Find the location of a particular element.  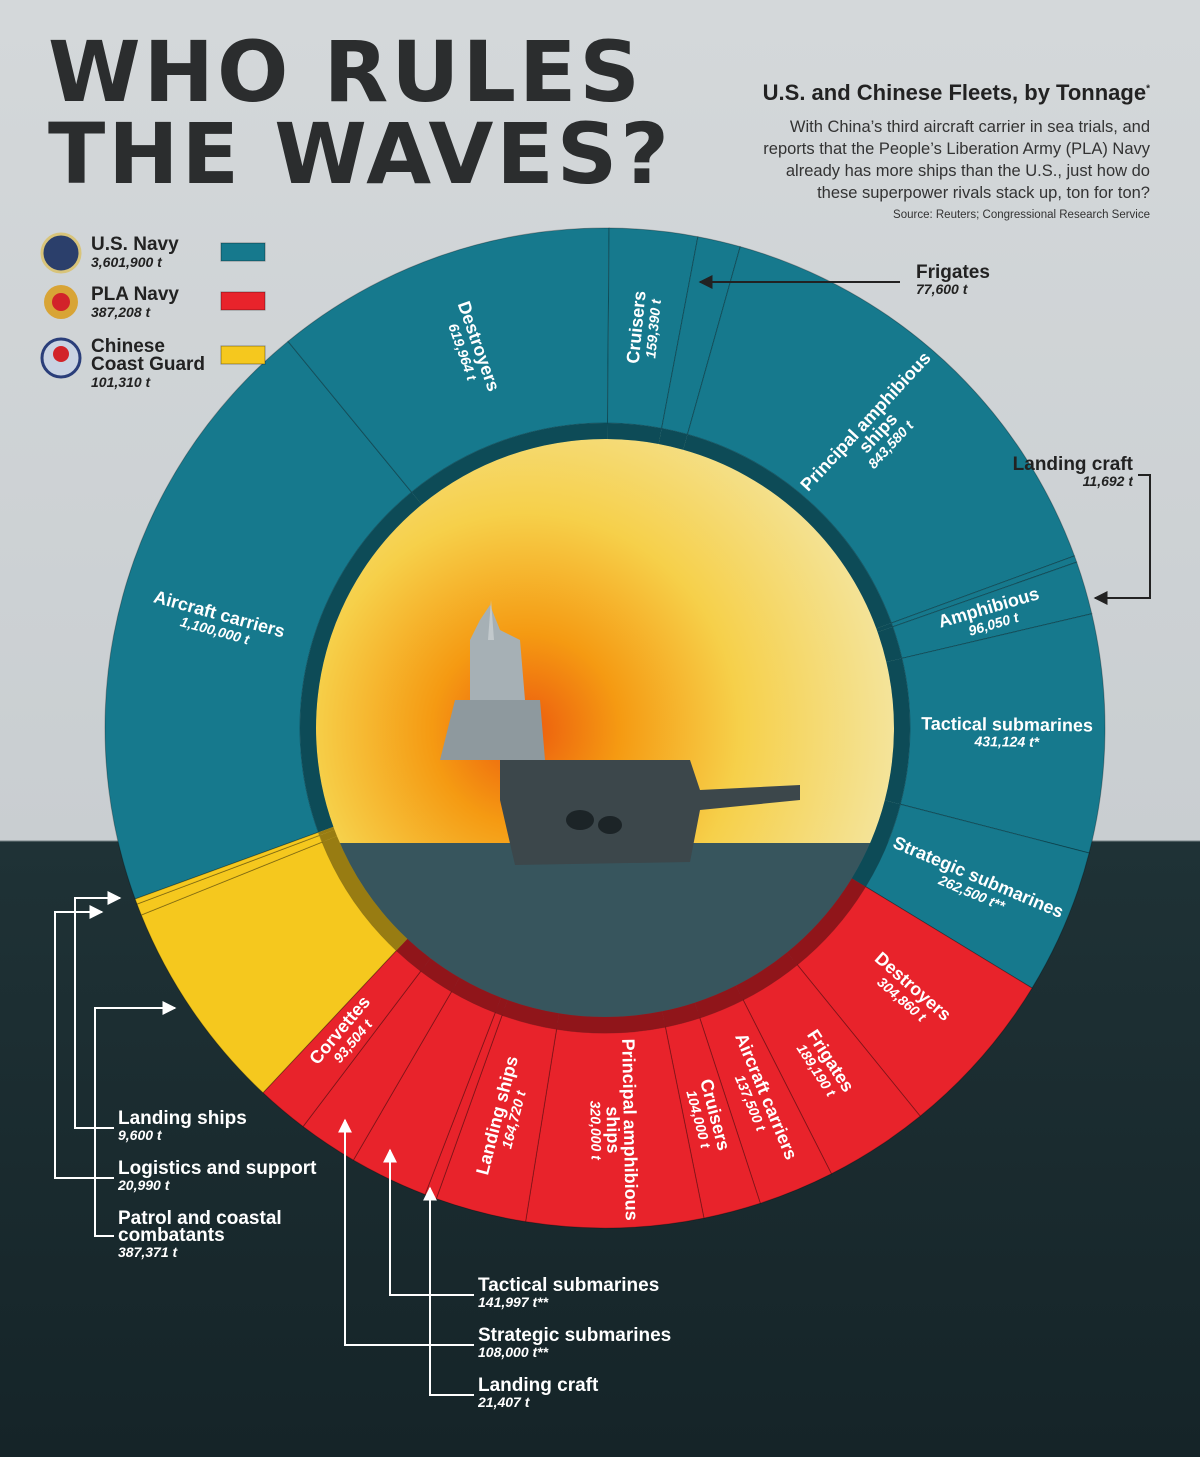

label-box: Principal amphibious ships 320,000 t is located at coordinates (613, 1130).